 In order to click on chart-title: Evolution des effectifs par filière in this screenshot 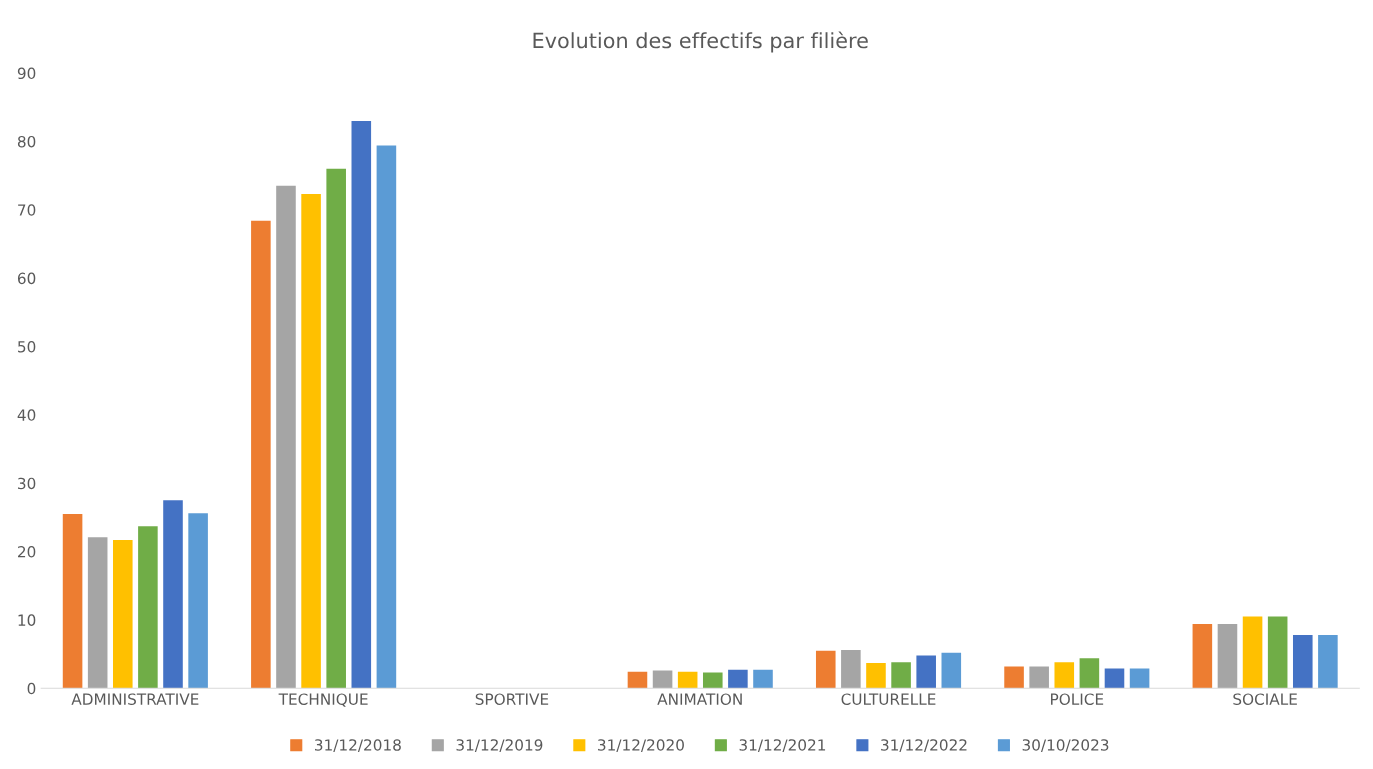, I will do `click(700, 42)`.